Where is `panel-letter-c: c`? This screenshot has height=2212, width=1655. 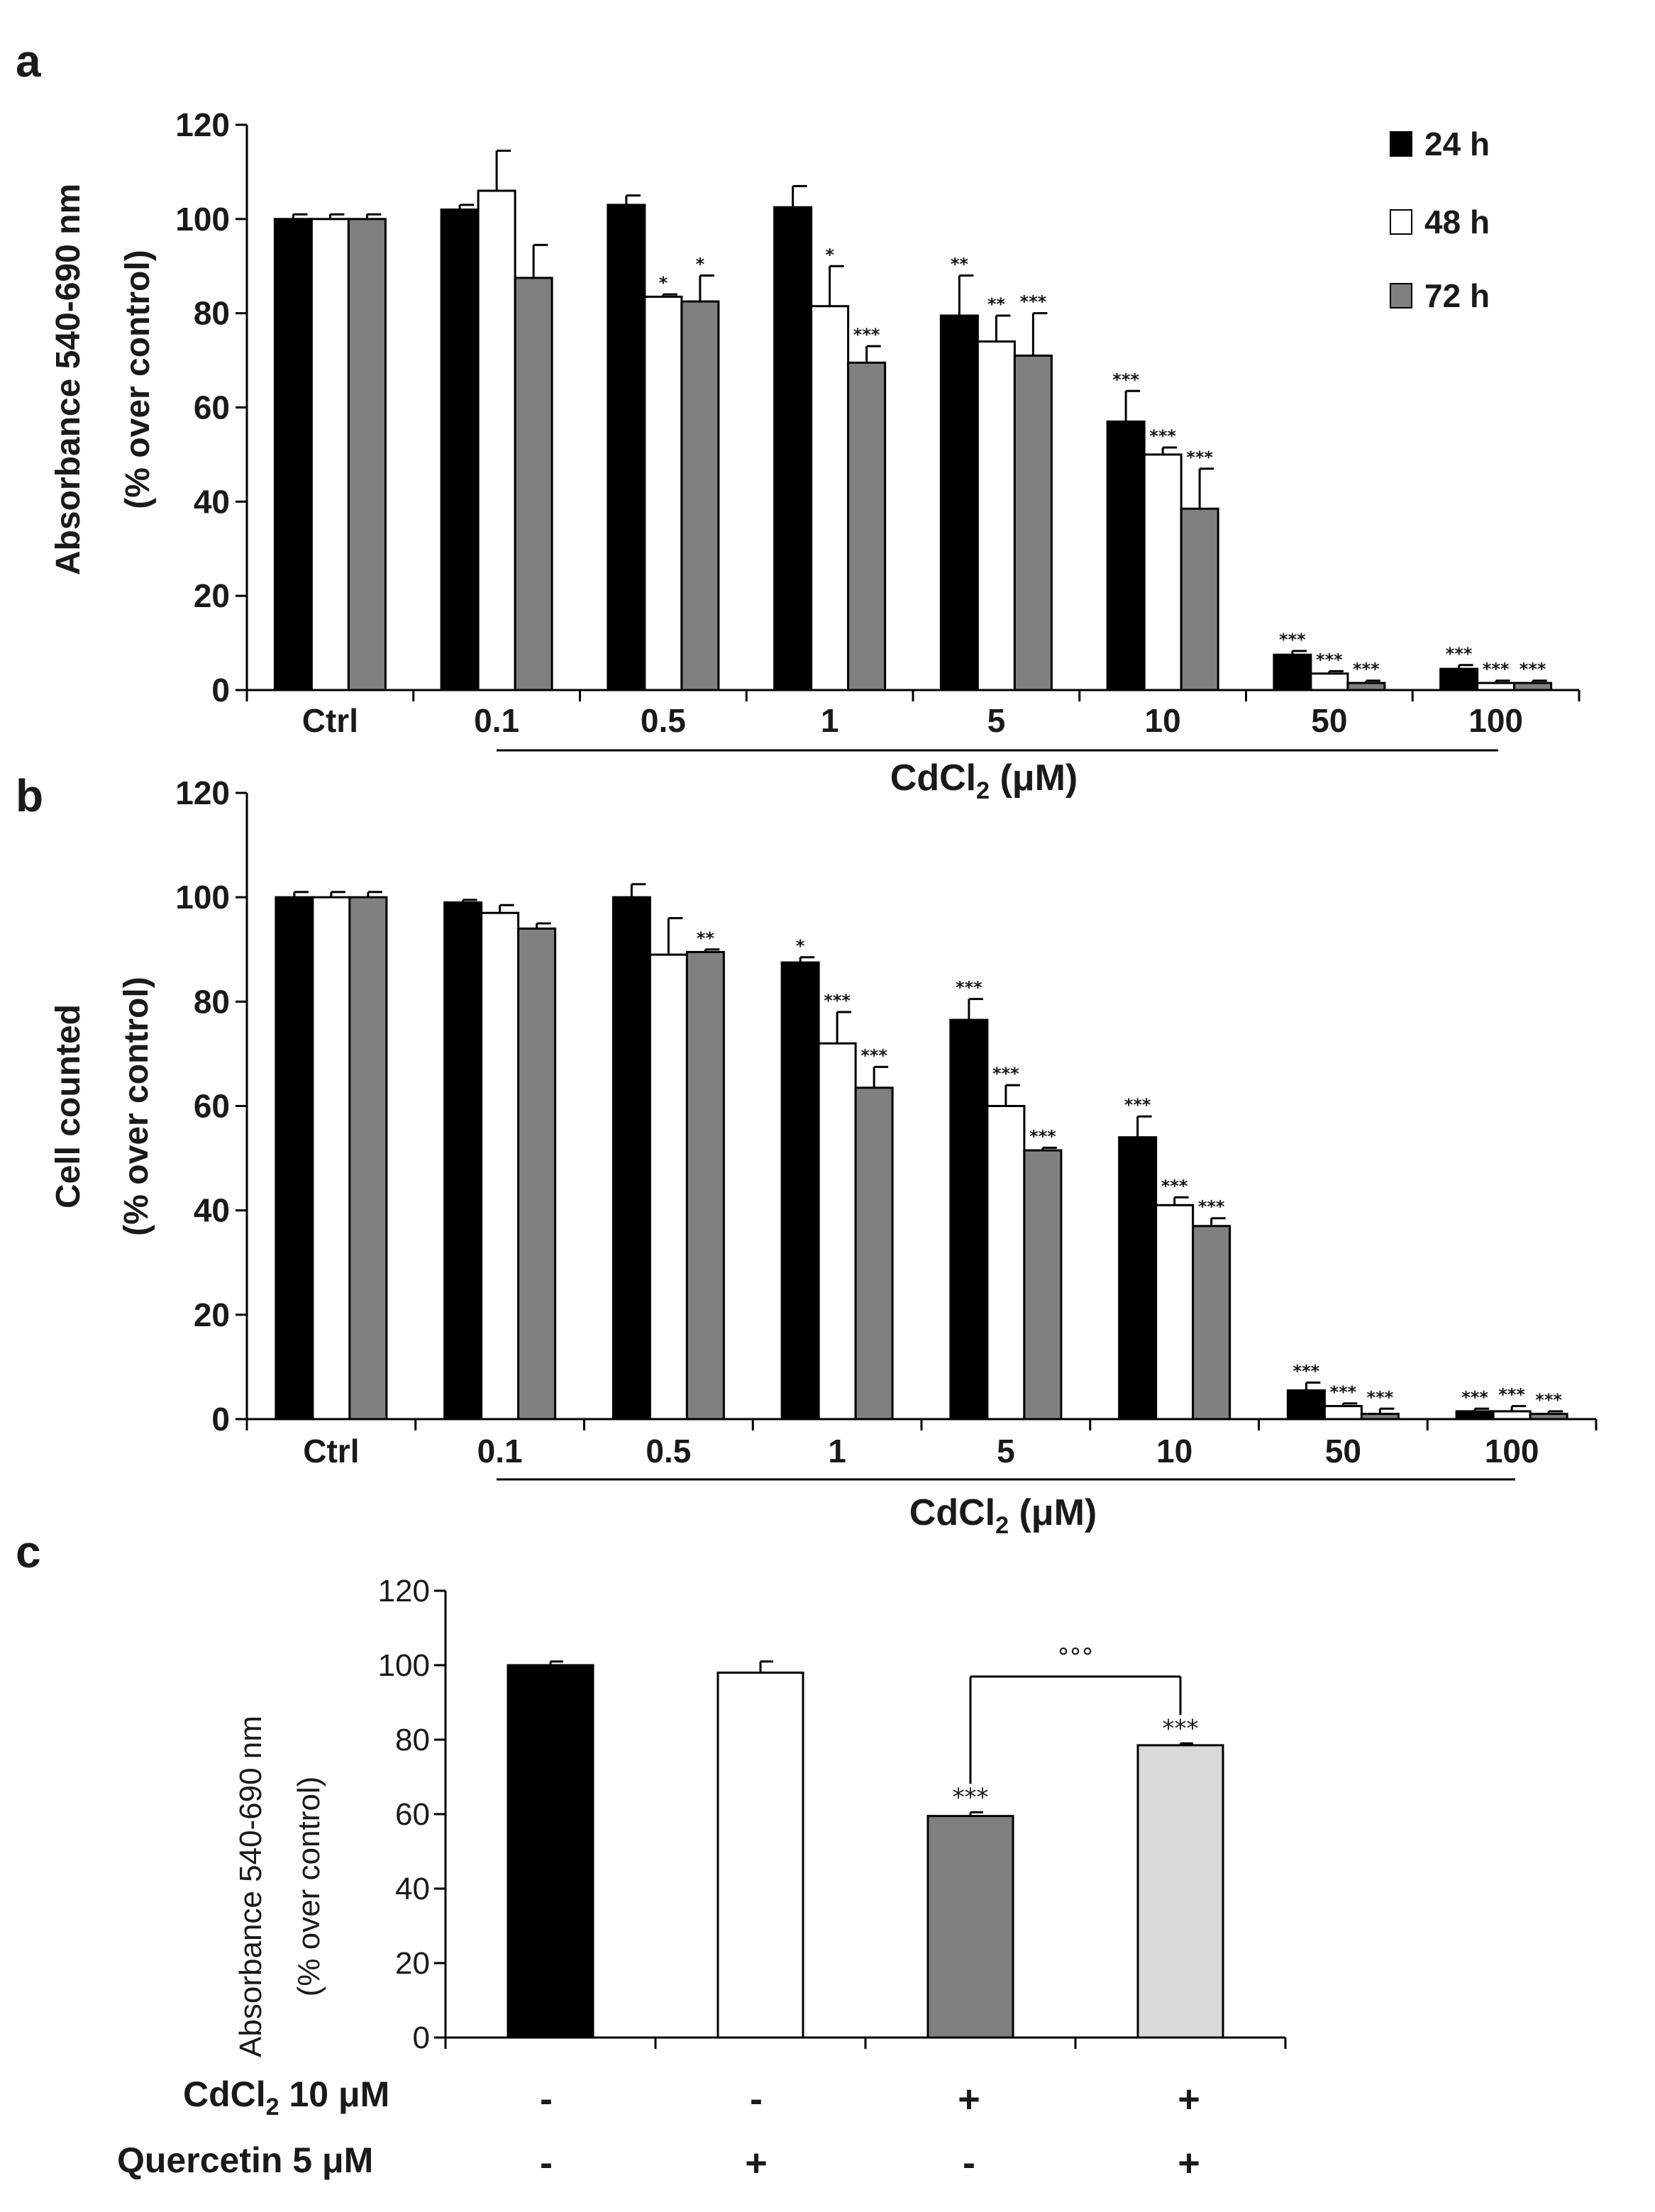 panel-letter-c: c is located at coordinates (28, 1551).